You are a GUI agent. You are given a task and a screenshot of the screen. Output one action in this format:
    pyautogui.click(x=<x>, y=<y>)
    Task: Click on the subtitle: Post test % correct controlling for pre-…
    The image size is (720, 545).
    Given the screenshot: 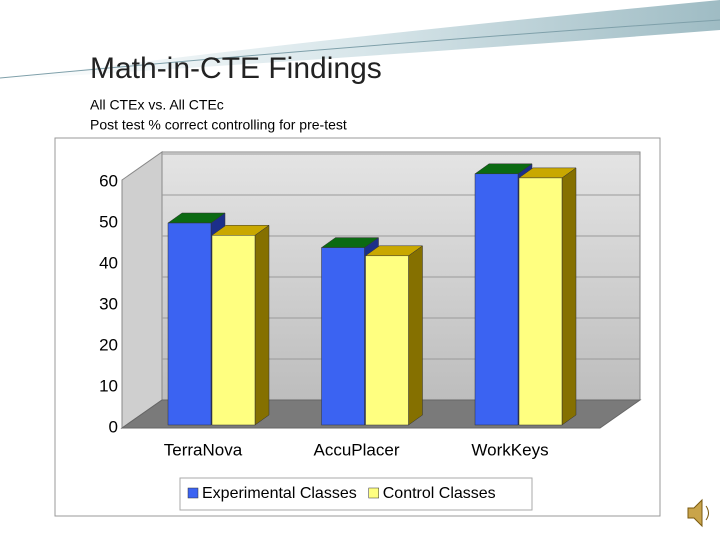 What is the action you would take?
    pyautogui.click(x=218, y=125)
    